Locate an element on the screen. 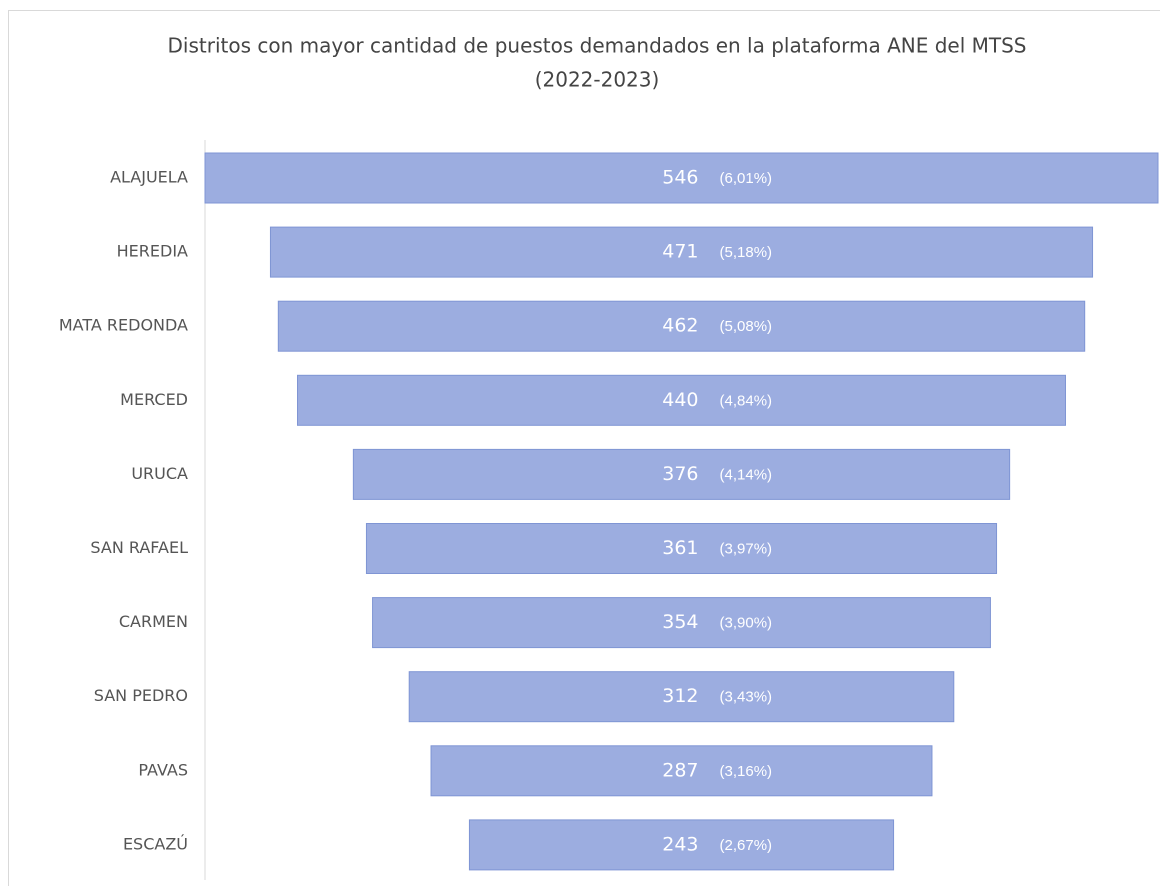  value-label: 354 is located at coordinates (680, 622).